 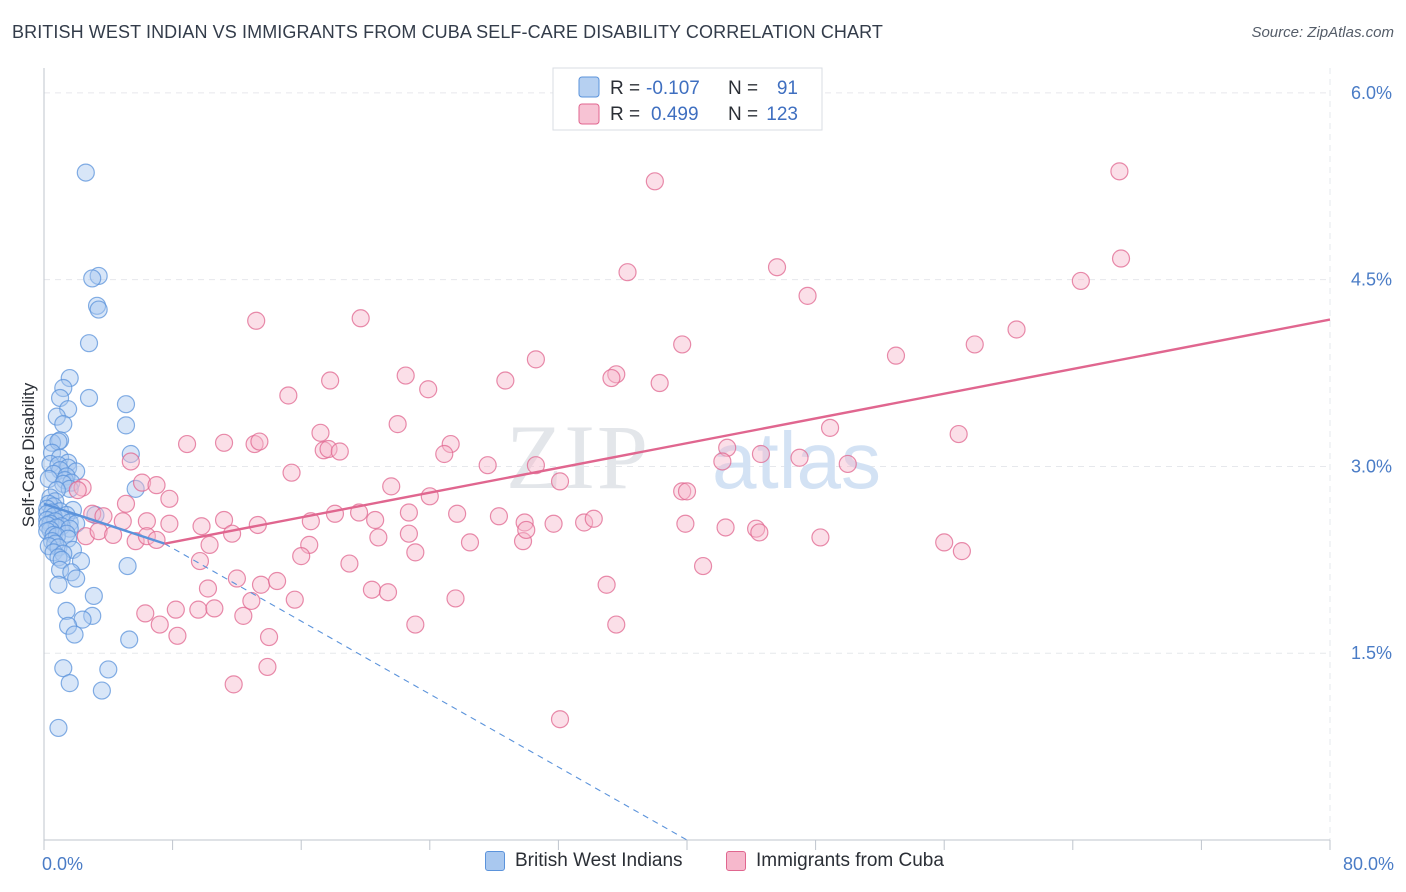 What do you see at coordinates (1371, 653) in the screenshot?
I see `y-tick-label-0: 1.5%` at bounding box center [1371, 653].